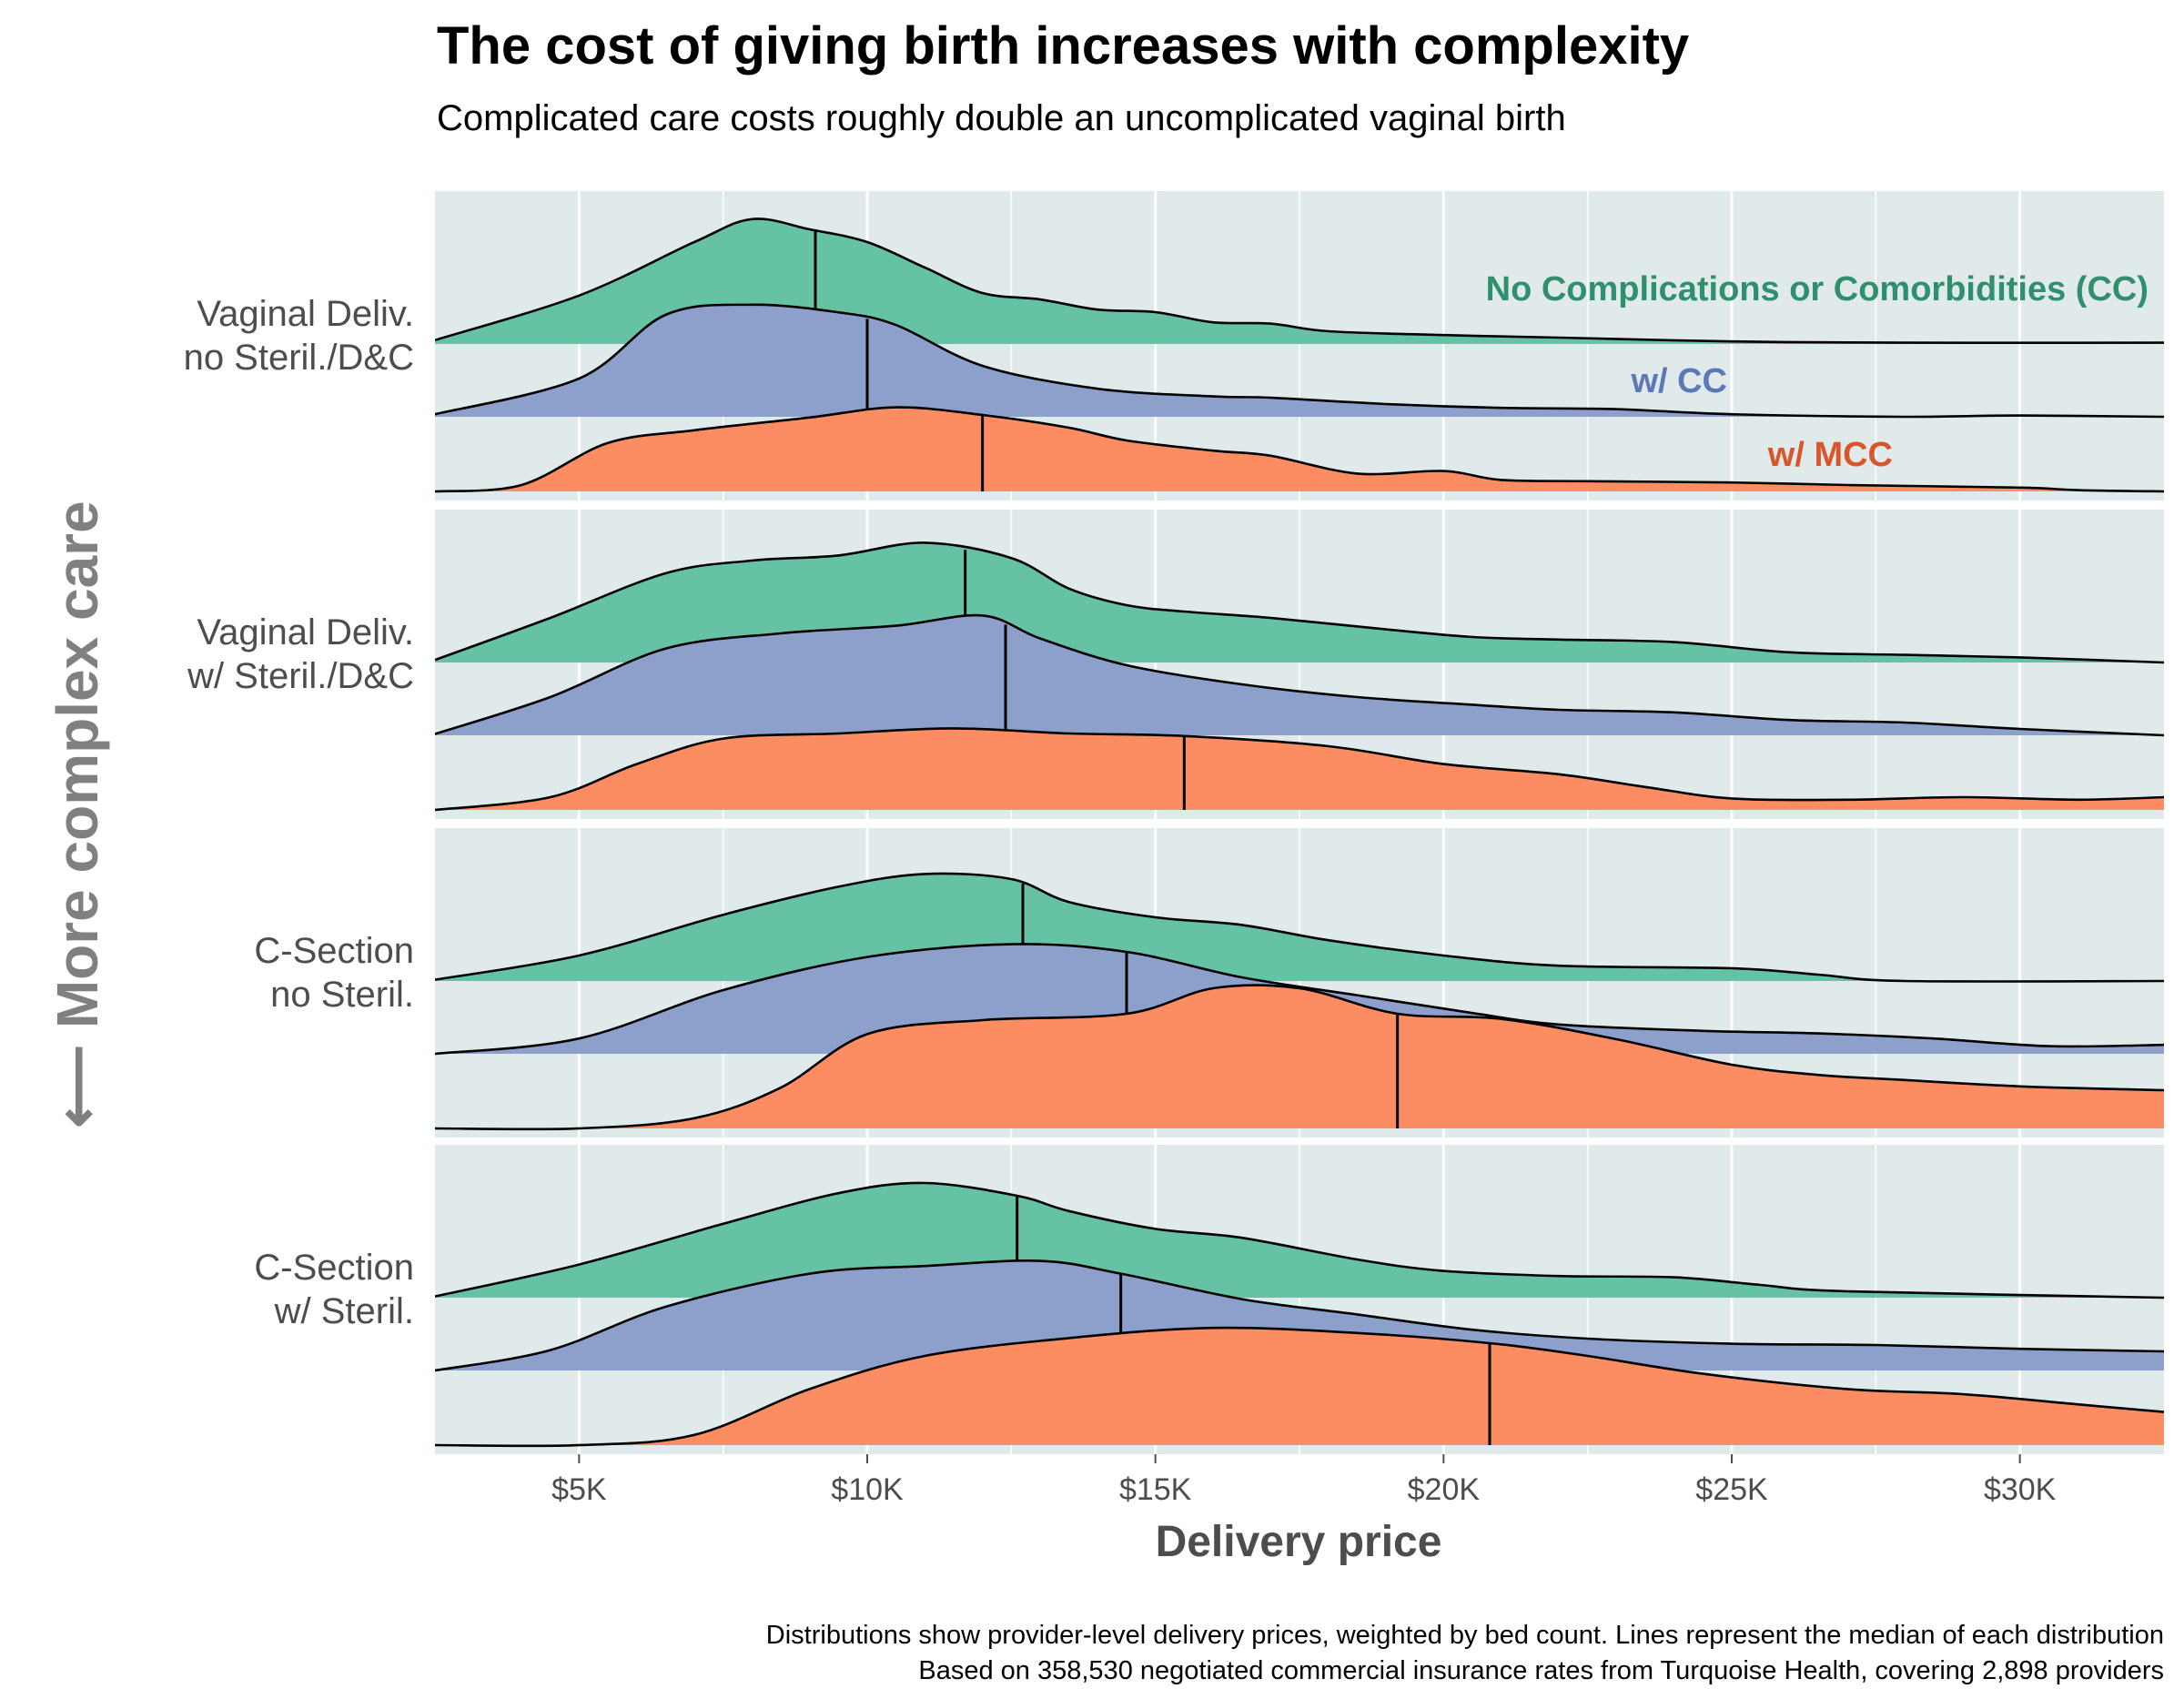 The width and height of the screenshot is (2184, 1699). What do you see at coordinates (334, 1289) in the screenshot?
I see `panel-label: C-Section w/ Steril.` at bounding box center [334, 1289].